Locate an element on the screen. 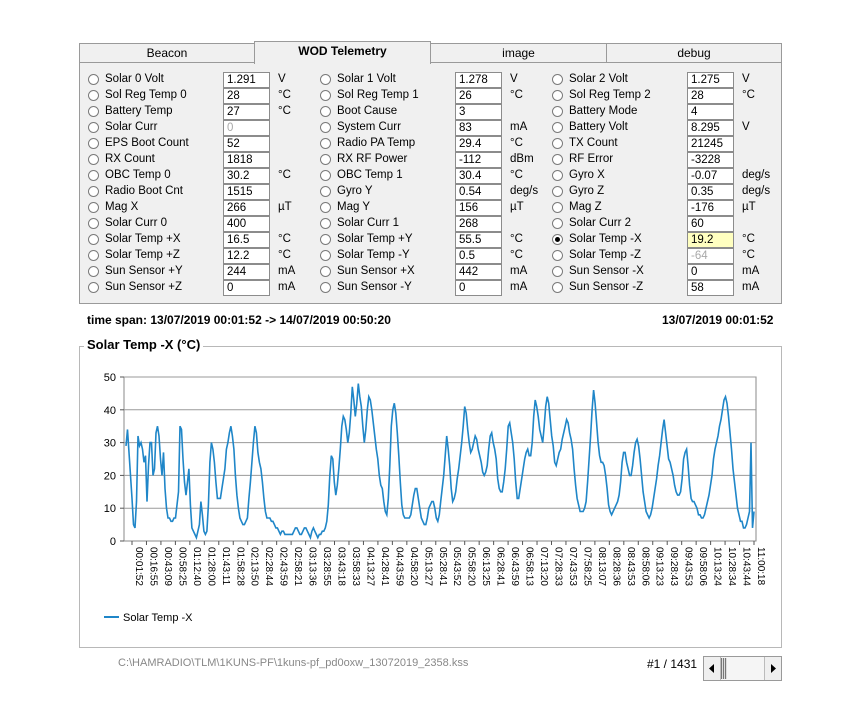  telemetry-row-mag-z: Mag Z -176 µT is located at coordinates (664, 208).